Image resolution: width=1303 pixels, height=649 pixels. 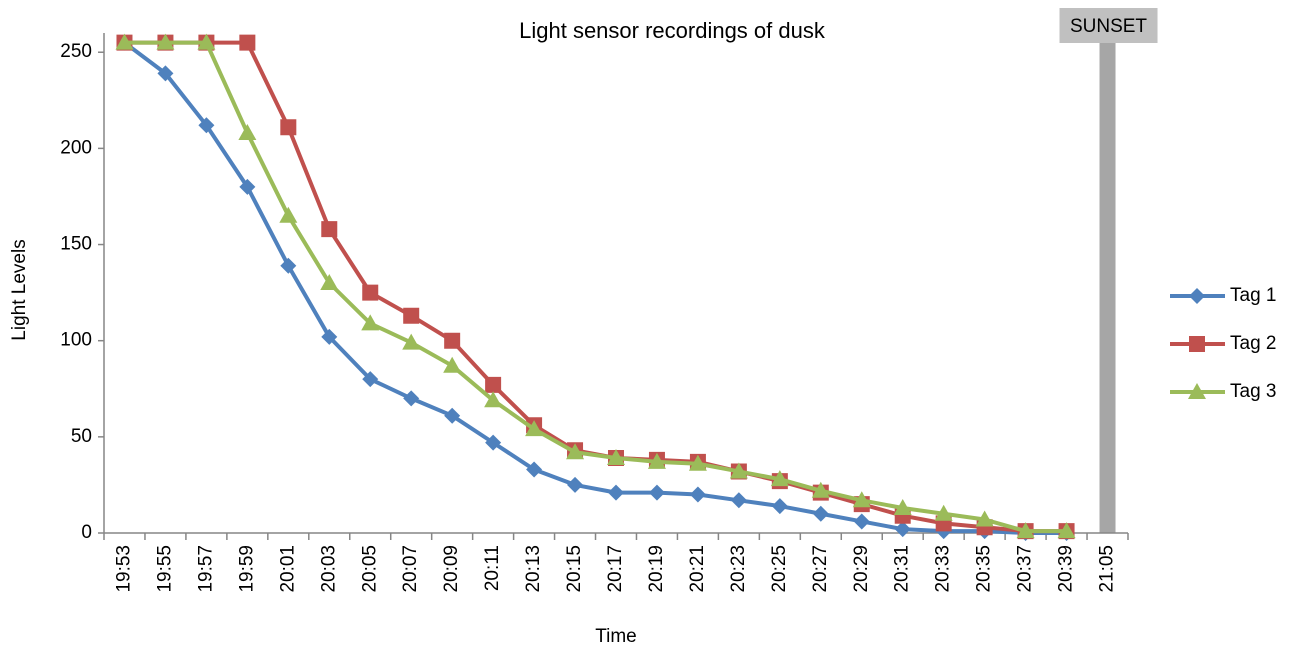 I want to click on chart-title: Light sensor recordings of dusk, so click(x=672, y=30).